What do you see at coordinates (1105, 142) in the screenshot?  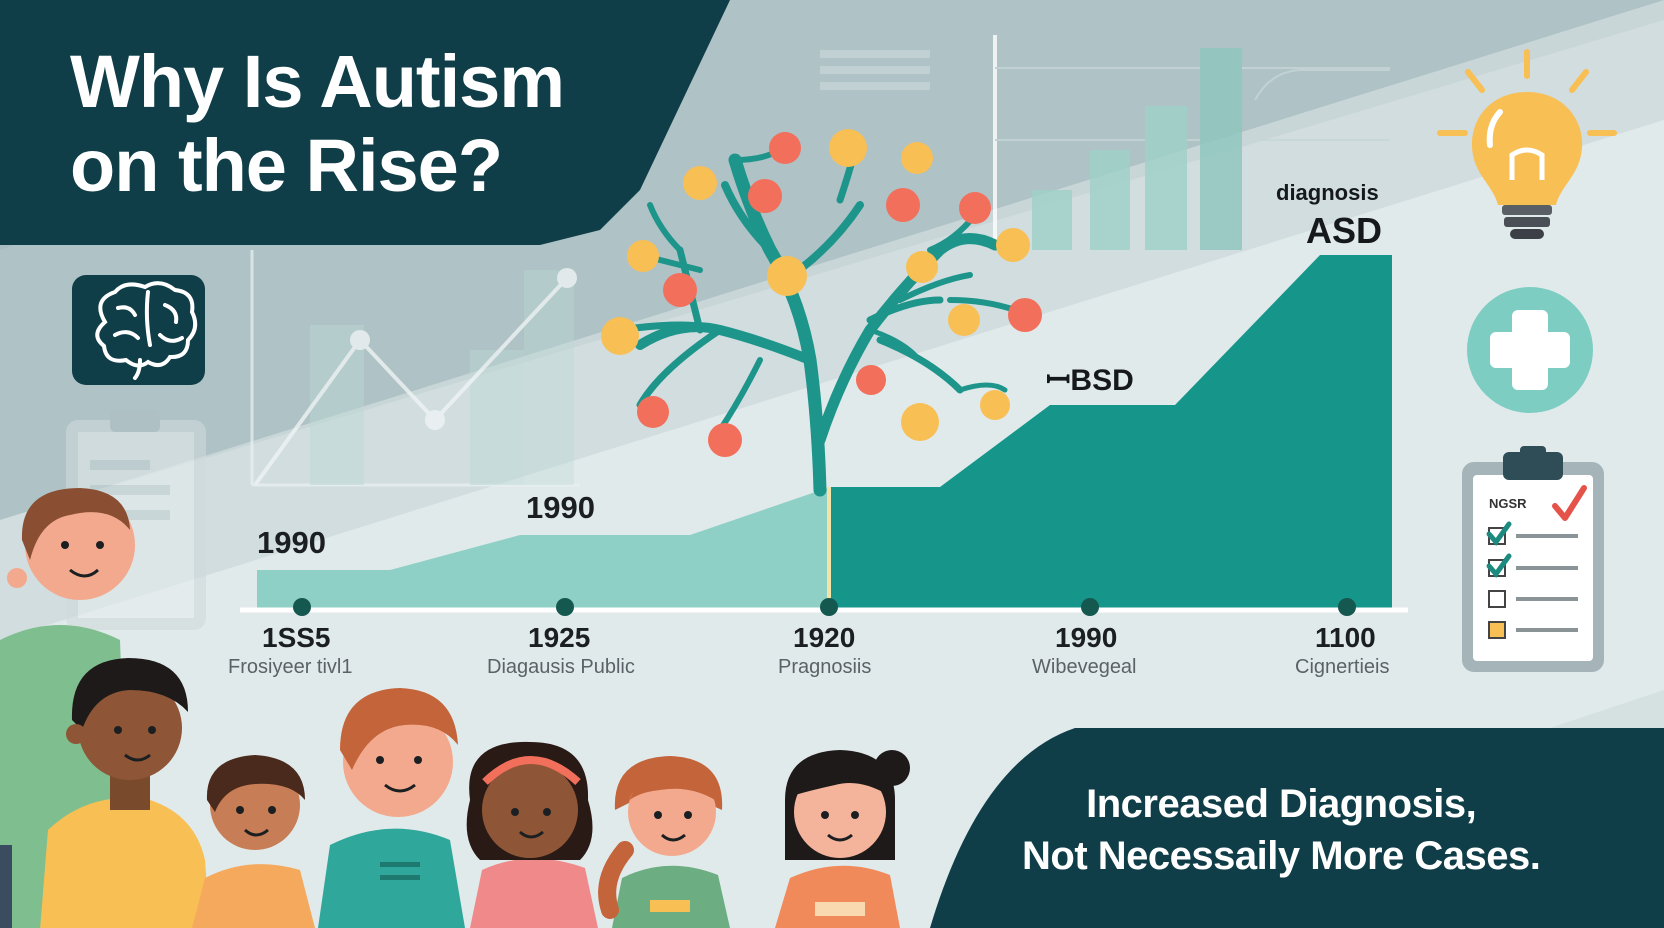 I see `background-bar-chart` at bounding box center [1105, 142].